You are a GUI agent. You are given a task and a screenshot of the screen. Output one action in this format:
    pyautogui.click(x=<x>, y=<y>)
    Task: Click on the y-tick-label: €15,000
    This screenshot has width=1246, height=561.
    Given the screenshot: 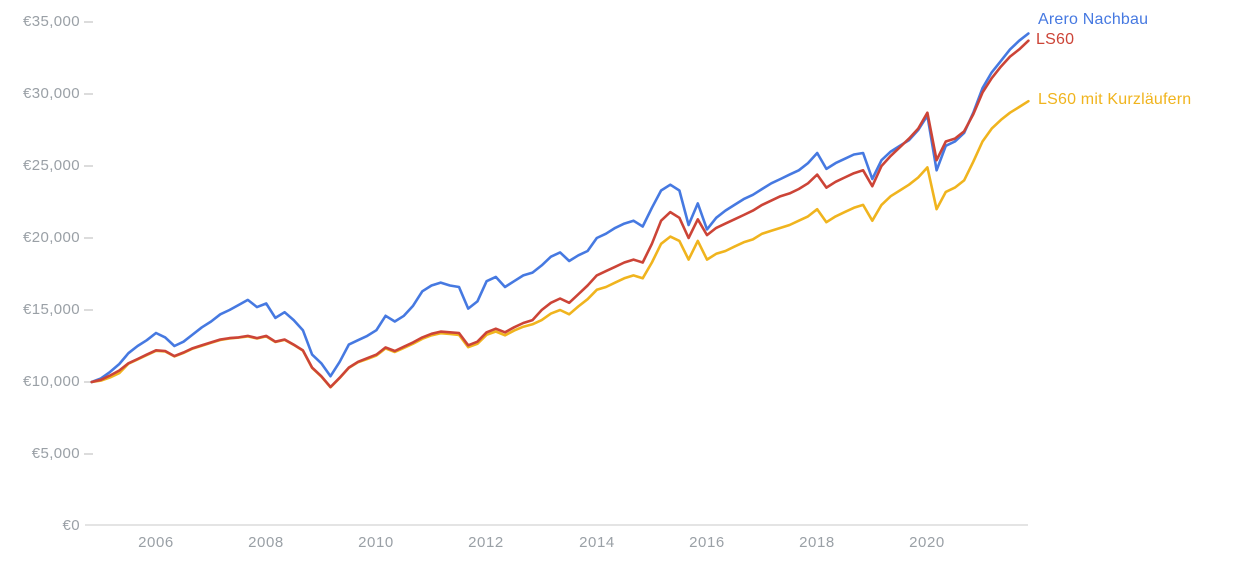 What is the action you would take?
    pyautogui.click(x=51, y=309)
    